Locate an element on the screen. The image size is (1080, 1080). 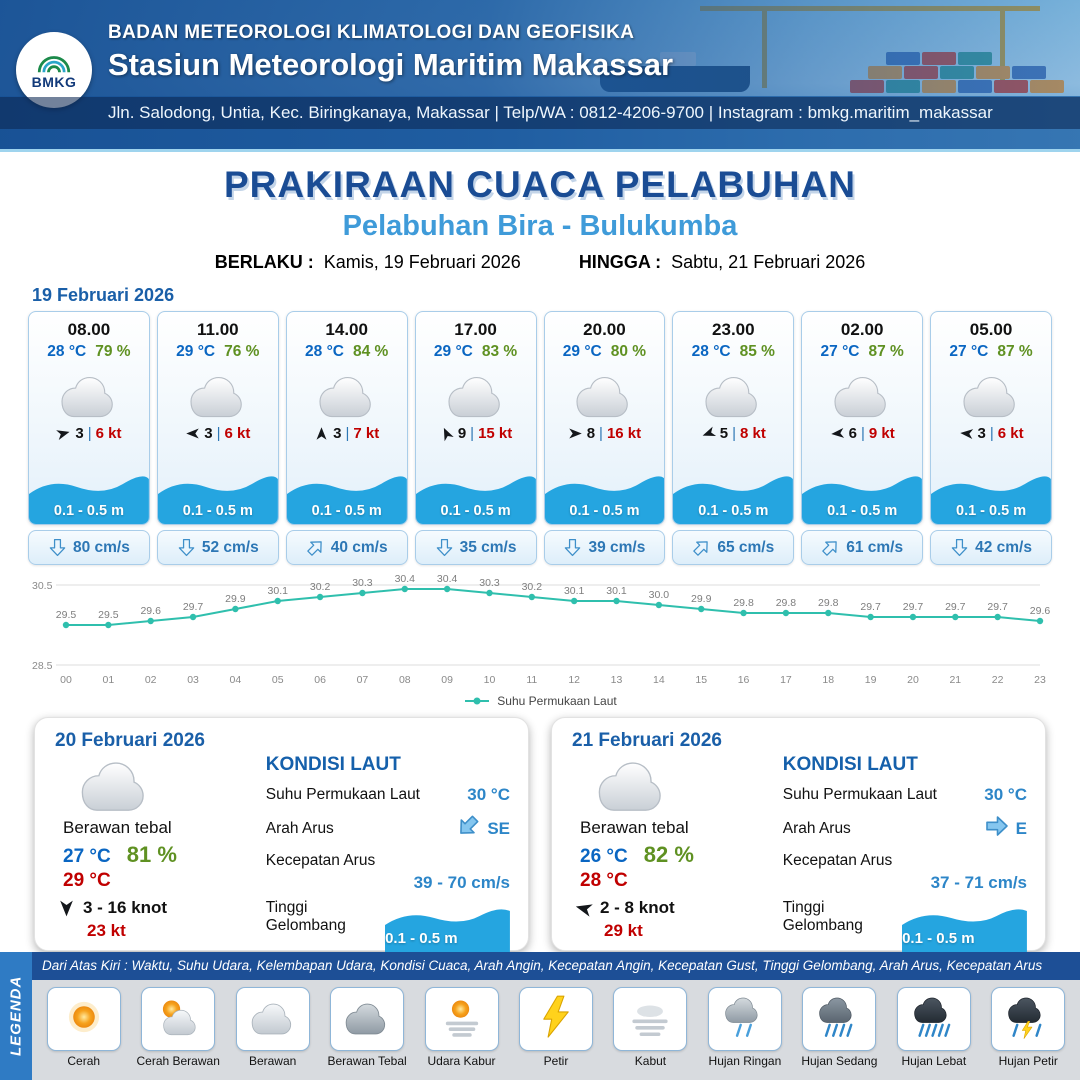
humidity: 76 % is located at coordinates (242, 351).